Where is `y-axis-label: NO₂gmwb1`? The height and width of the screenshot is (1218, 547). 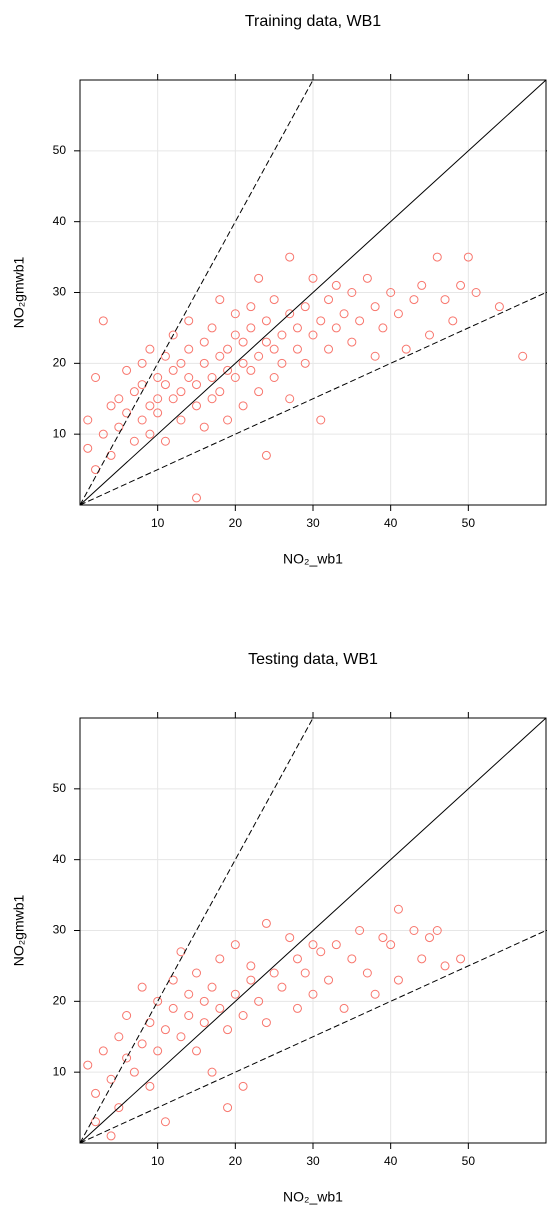
y-axis-label: NO₂gmwb1 is located at coordinates (19, 931).